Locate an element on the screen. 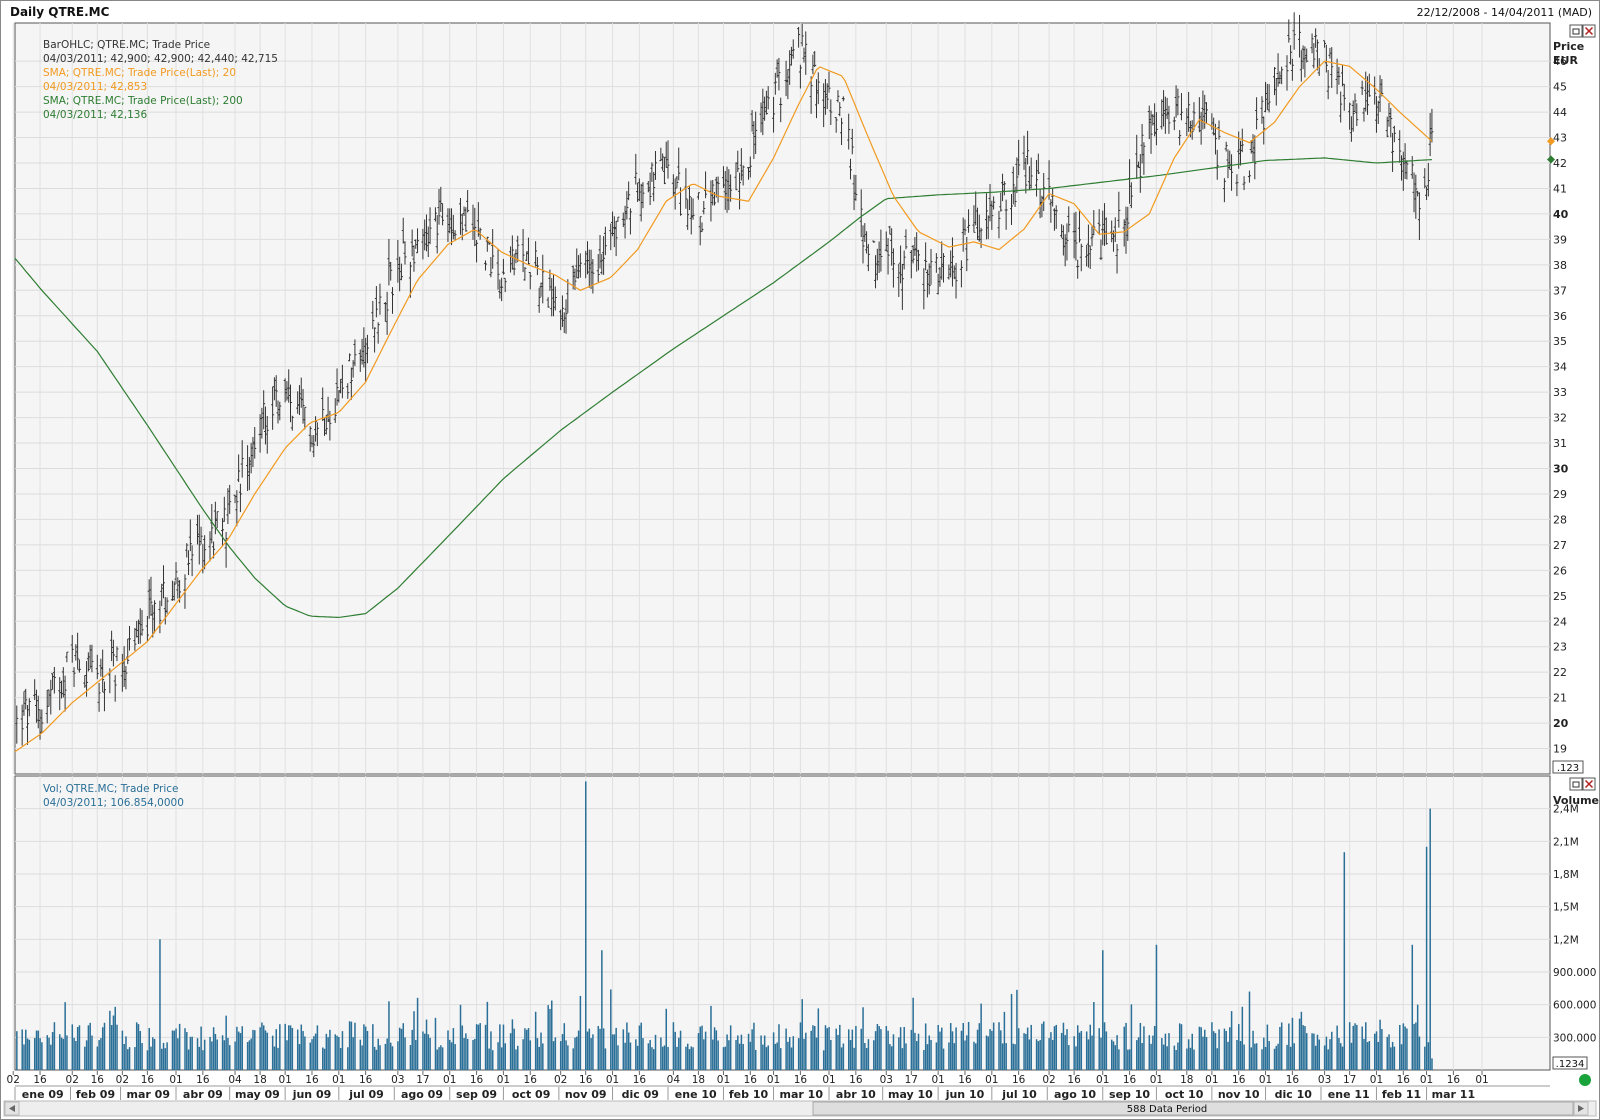 The width and height of the screenshot is (1600, 1120). volume-restore-button is located at coordinates (1576, 784).